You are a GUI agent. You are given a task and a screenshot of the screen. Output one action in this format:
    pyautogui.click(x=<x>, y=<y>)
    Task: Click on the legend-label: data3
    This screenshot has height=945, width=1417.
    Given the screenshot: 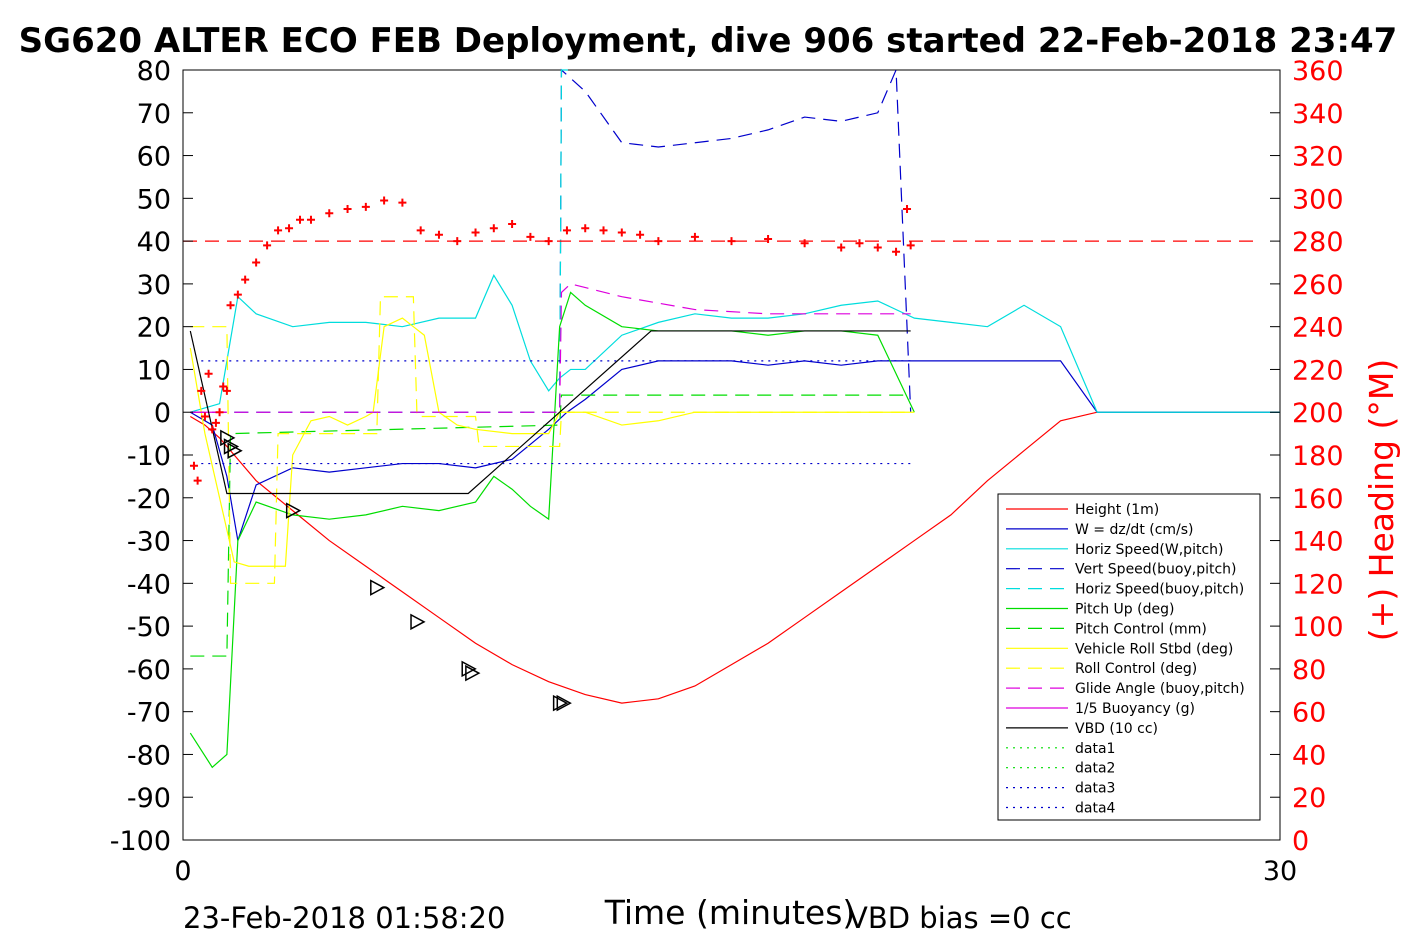 What is the action you would take?
    pyautogui.click(x=1095, y=789)
    